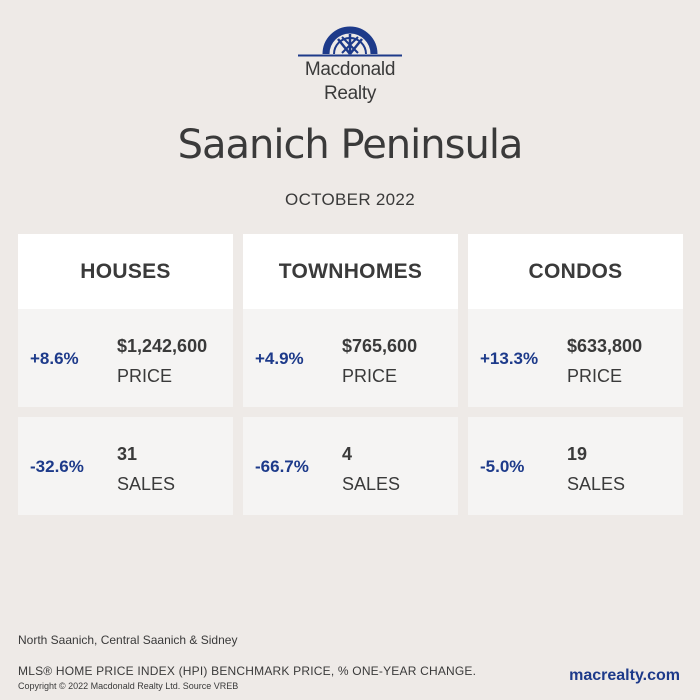  What do you see at coordinates (350, 358) in the screenshot?
I see `price-card: +4.9% $765,600 PRICE` at bounding box center [350, 358].